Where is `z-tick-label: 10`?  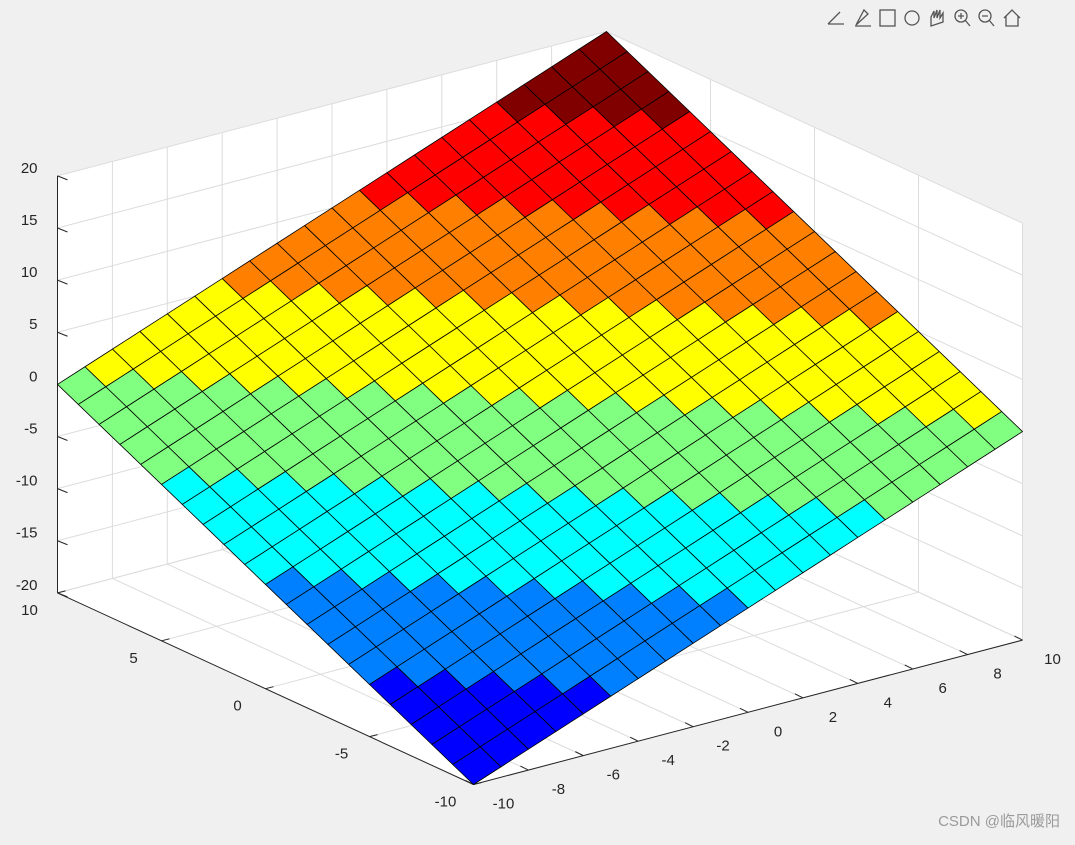 z-tick-label: 10 is located at coordinates (29, 272).